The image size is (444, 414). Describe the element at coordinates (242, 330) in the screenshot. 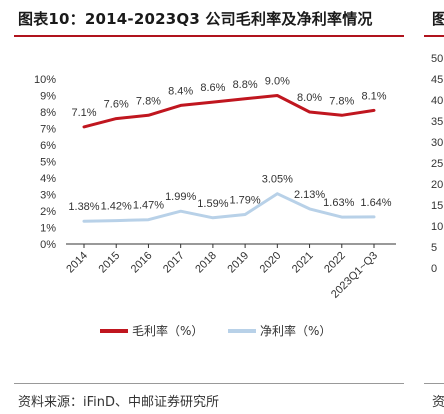

I see `legend-swatch-net-margin` at that location.